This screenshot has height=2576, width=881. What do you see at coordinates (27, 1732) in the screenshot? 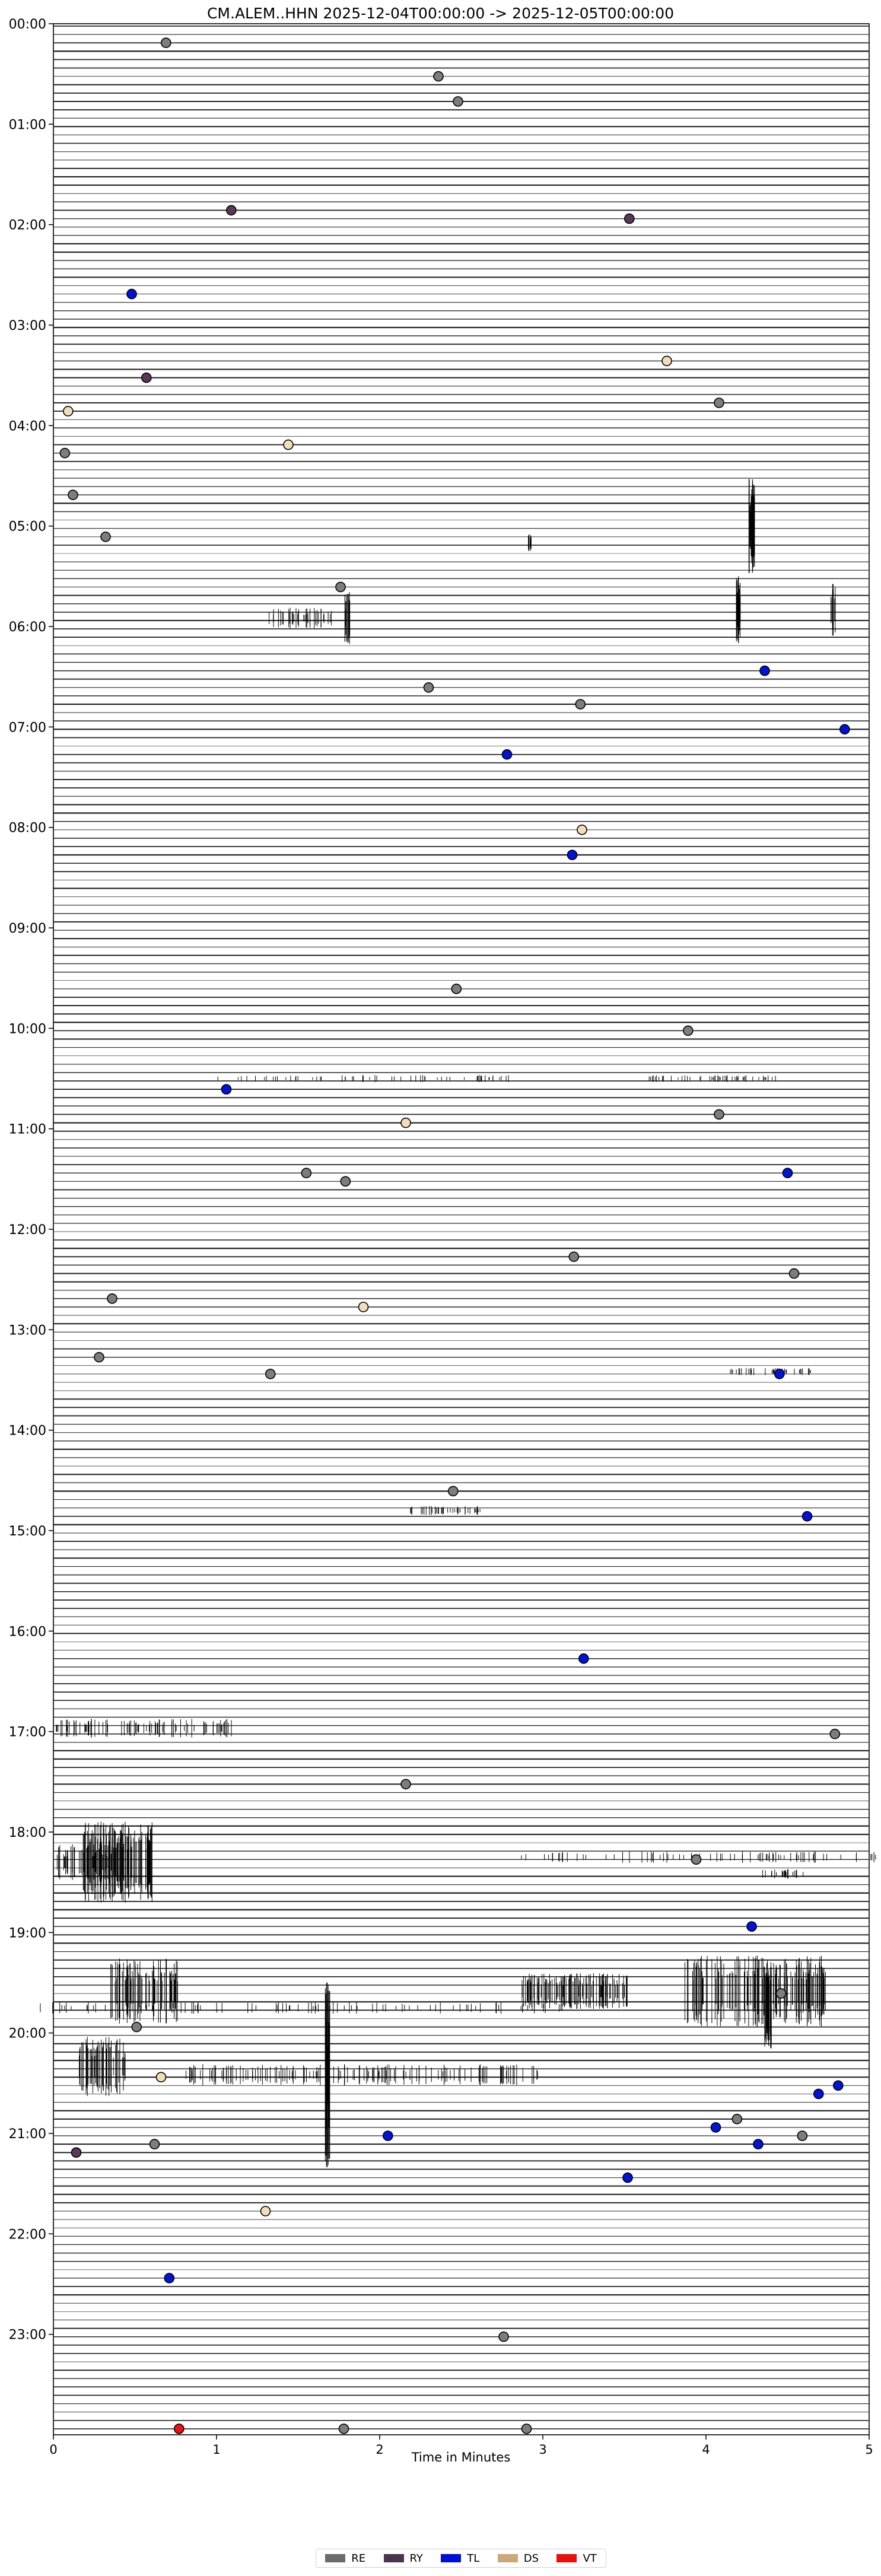
I see `y-tick-label: 17:00` at bounding box center [27, 1732].